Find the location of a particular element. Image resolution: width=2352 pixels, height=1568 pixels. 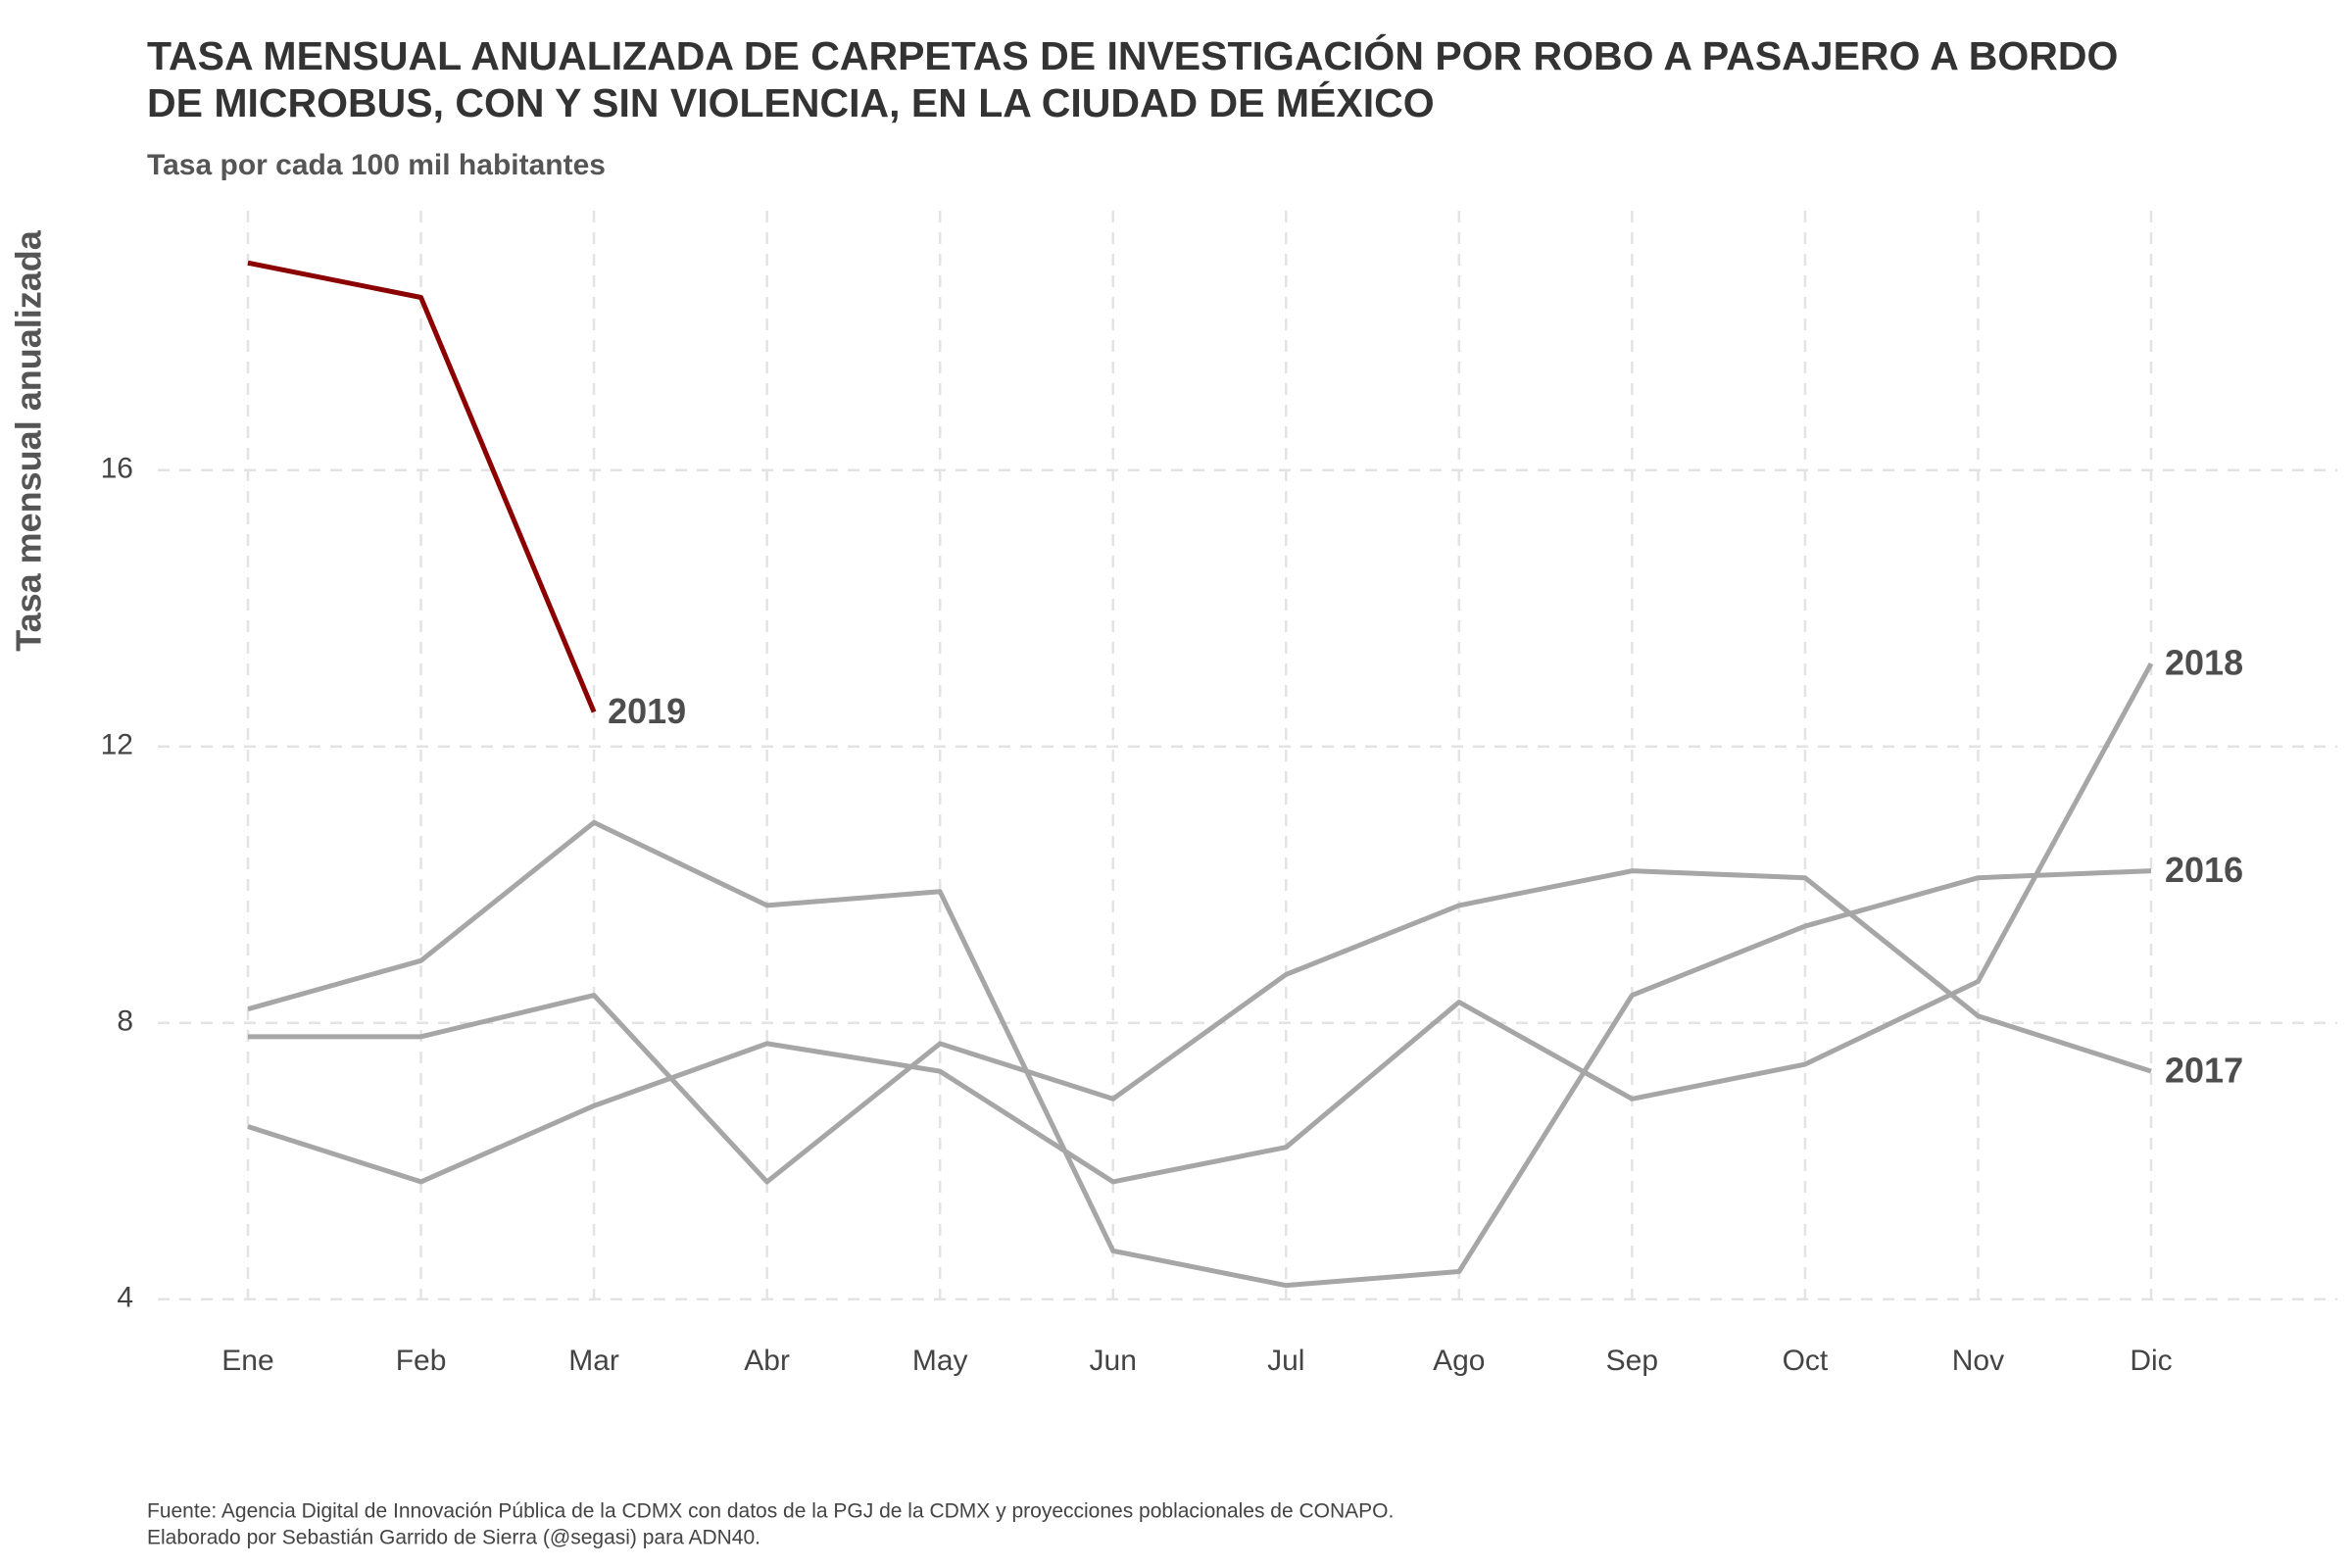

x-tick-label: Dic is located at coordinates (2151, 1361).